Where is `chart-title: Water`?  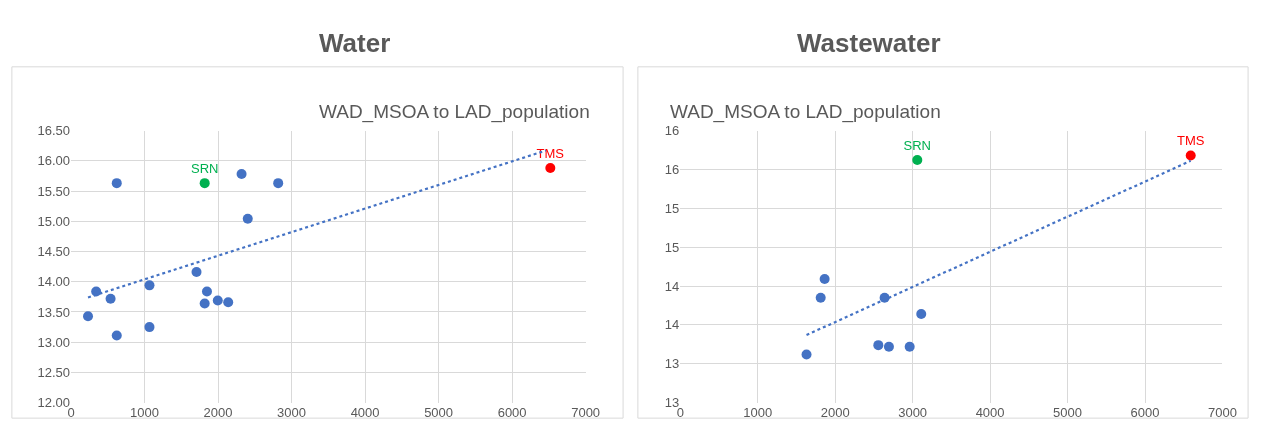
chart-title: Water is located at coordinates (355, 43).